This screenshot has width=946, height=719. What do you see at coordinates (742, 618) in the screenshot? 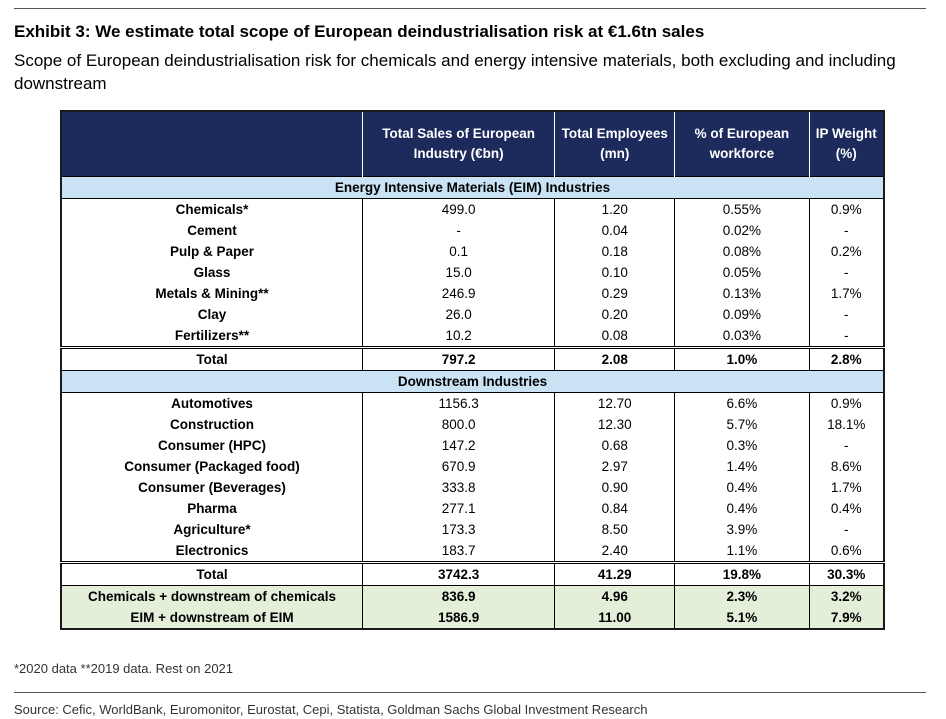
I see `cell: 5.1%` at bounding box center [742, 618].